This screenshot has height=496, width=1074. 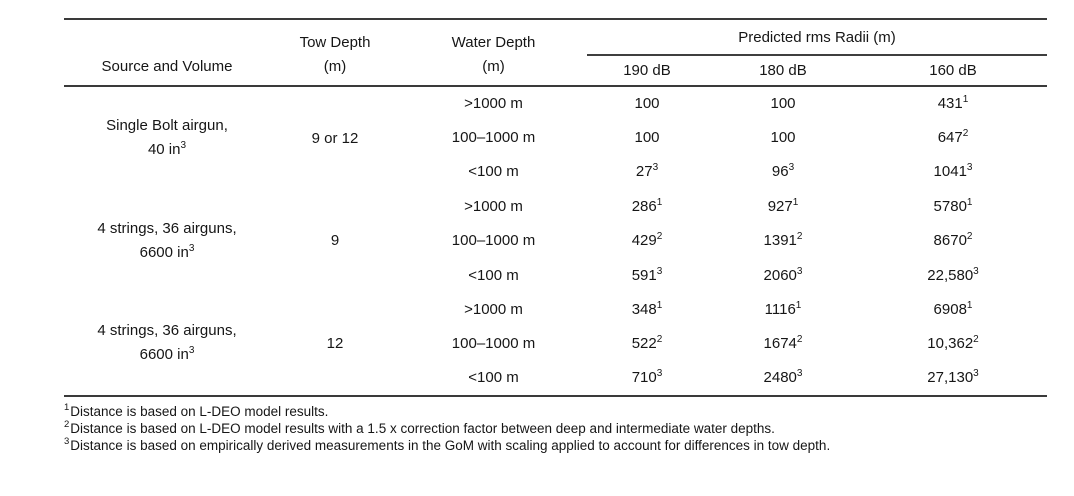 What do you see at coordinates (953, 377) in the screenshot?
I see `radius-160db-cell: 27,1303` at bounding box center [953, 377].